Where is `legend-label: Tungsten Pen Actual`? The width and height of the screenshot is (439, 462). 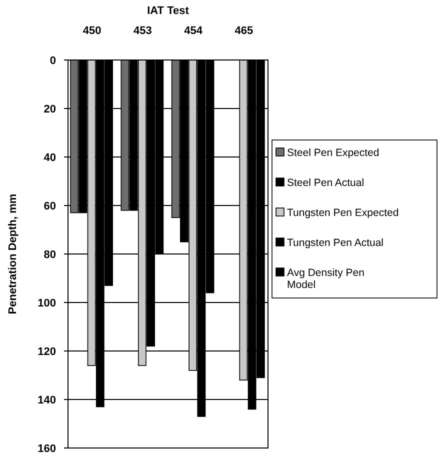
legend-label: Tungsten Pen Actual is located at coordinates (335, 243).